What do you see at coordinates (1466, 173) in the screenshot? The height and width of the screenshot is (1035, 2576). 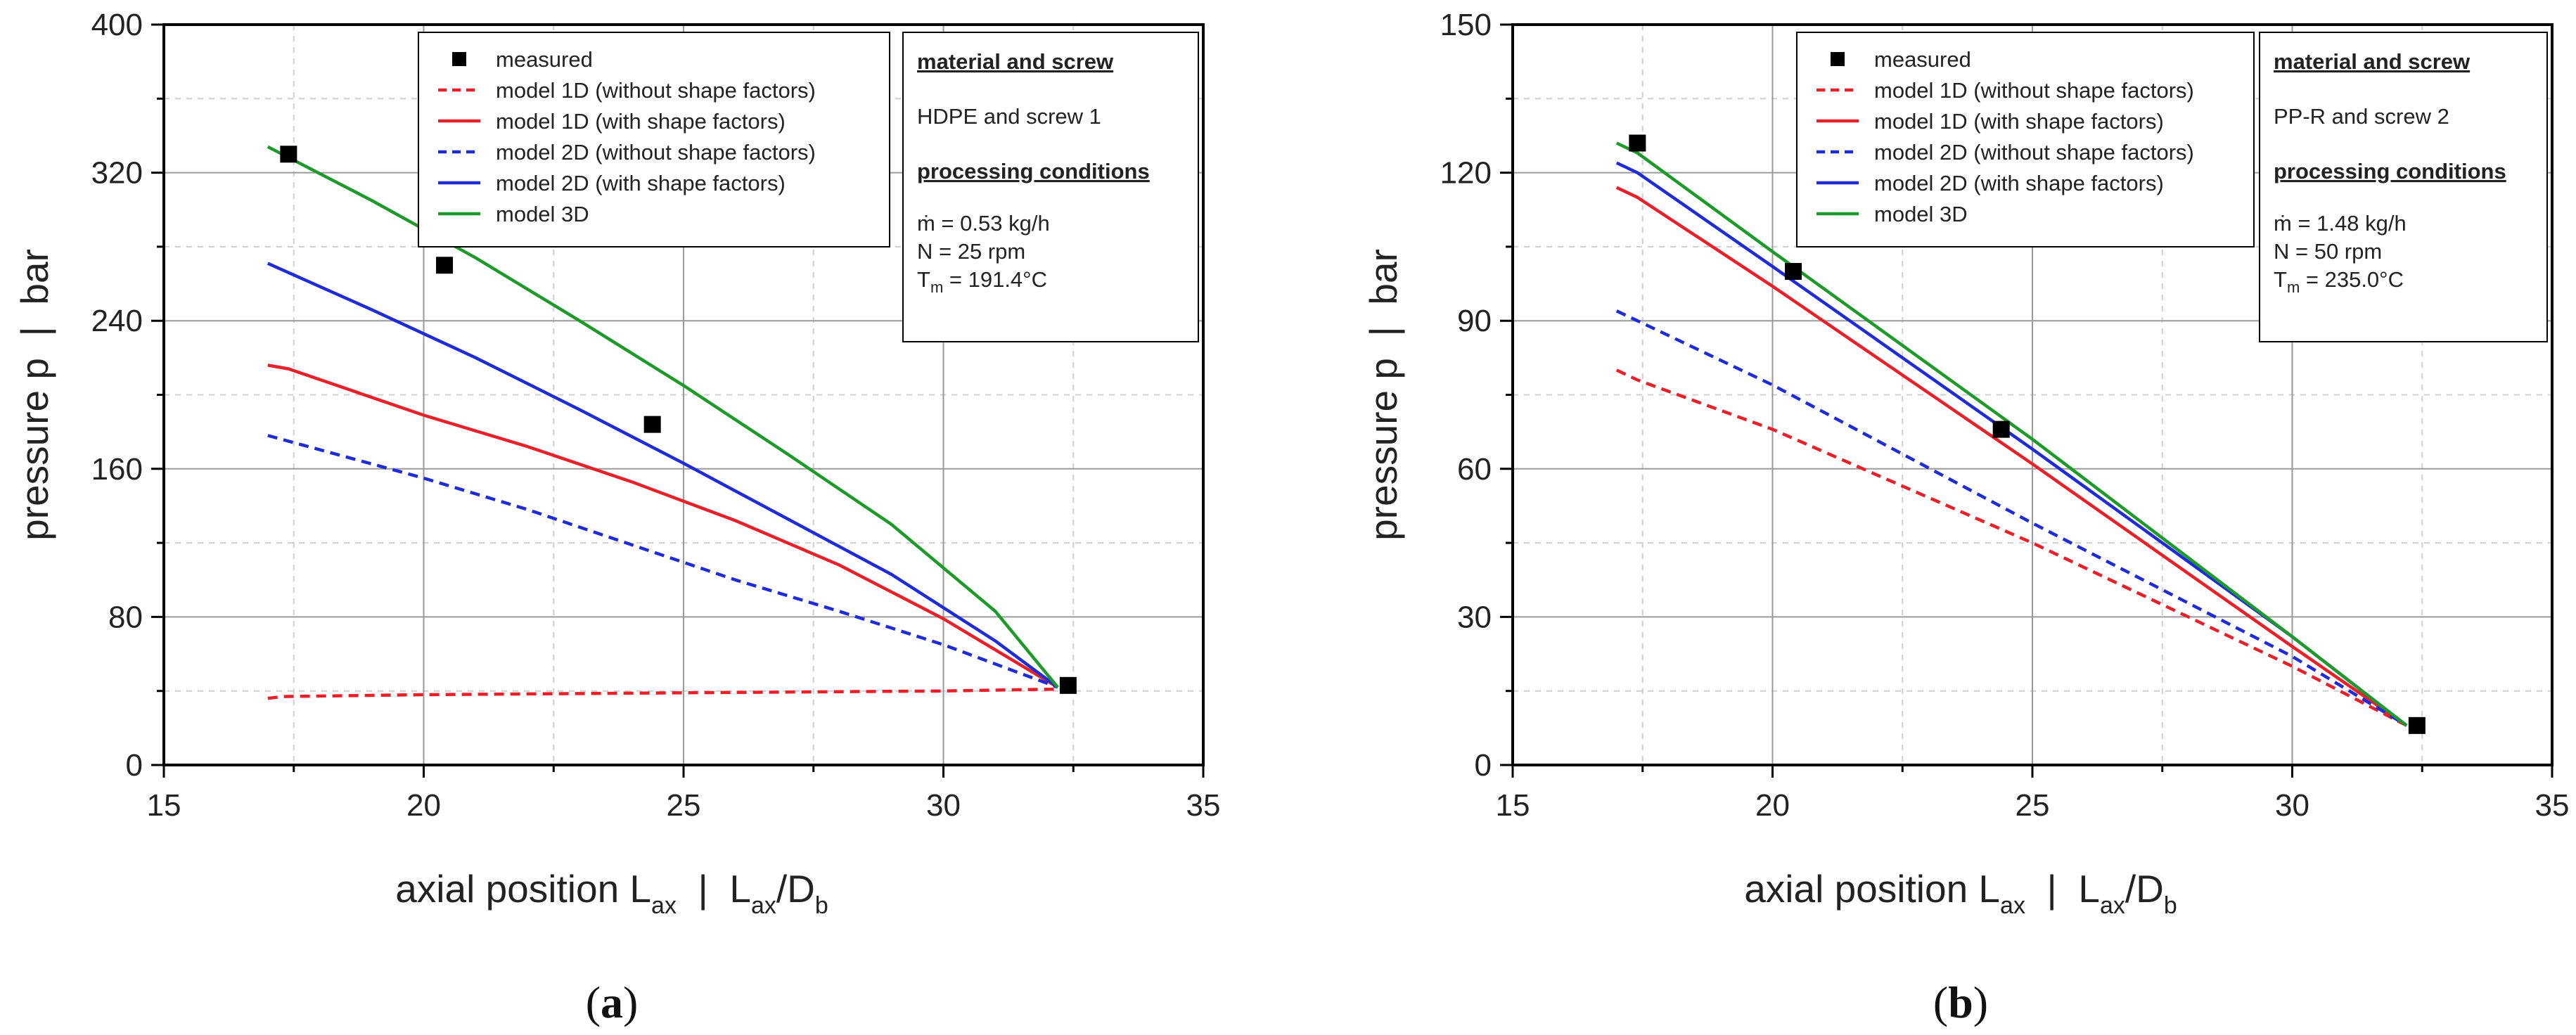 I see `y-tick-label: 120` at bounding box center [1466, 173].